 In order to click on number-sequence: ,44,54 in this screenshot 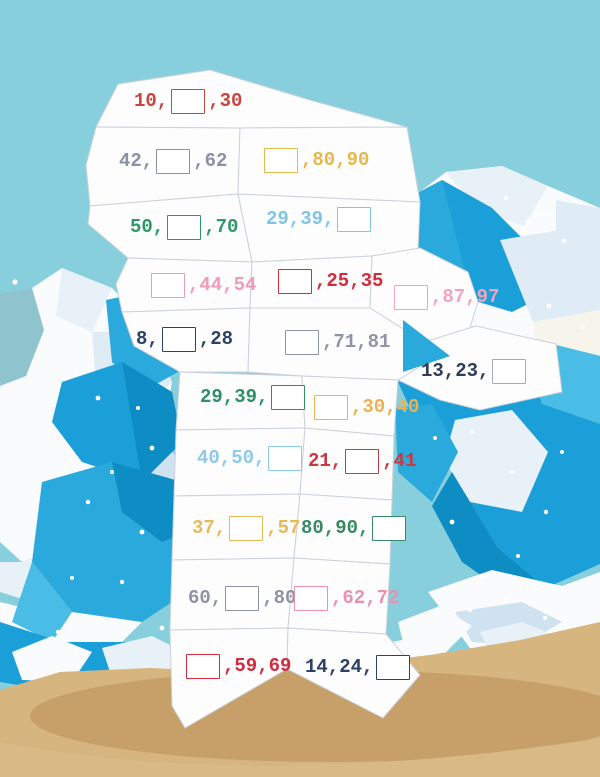, I will do `click(202, 285)`.